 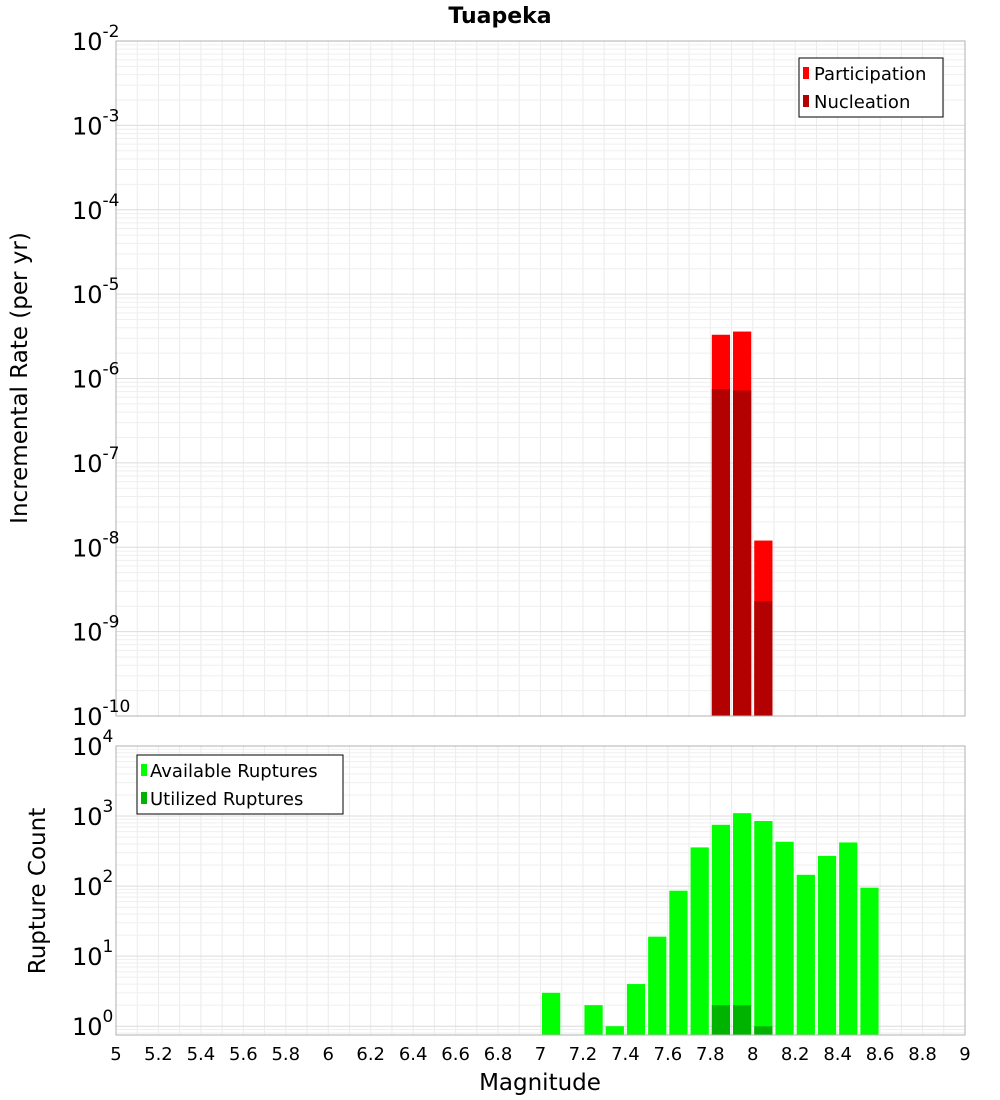 I want to click on x-tick-label: 8.6, so click(x=880, y=1054).